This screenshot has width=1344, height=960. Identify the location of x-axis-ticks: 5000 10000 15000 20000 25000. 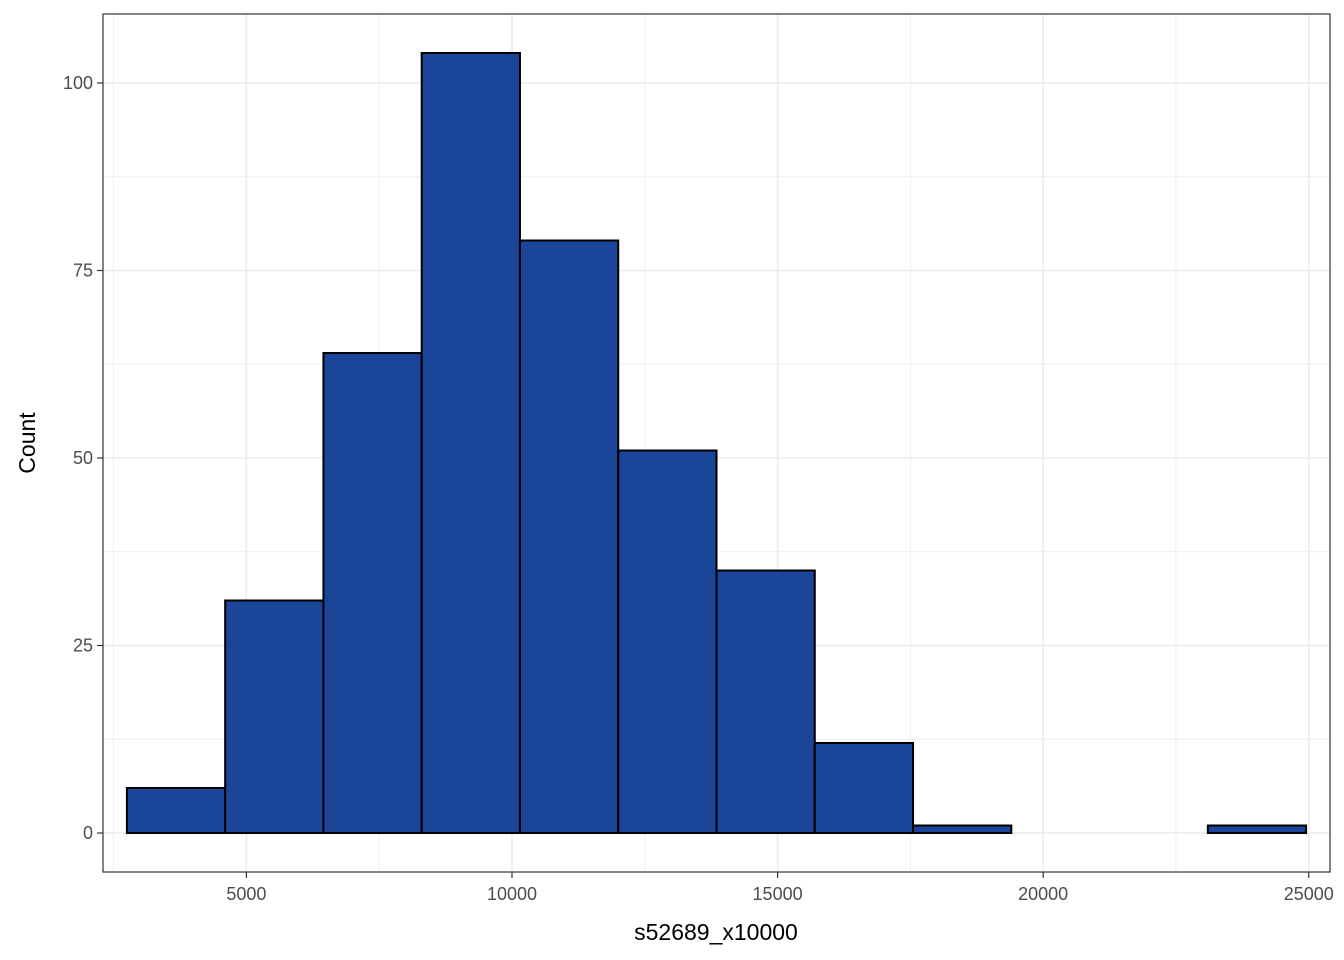
(780, 888).